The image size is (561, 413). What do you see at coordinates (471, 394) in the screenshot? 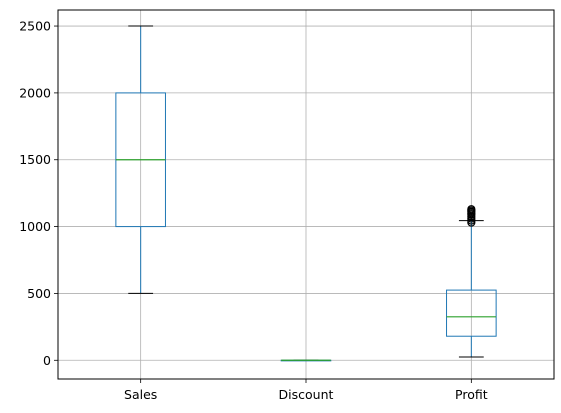
I see `x-tick-label: Profit` at bounding box center [471, 394].